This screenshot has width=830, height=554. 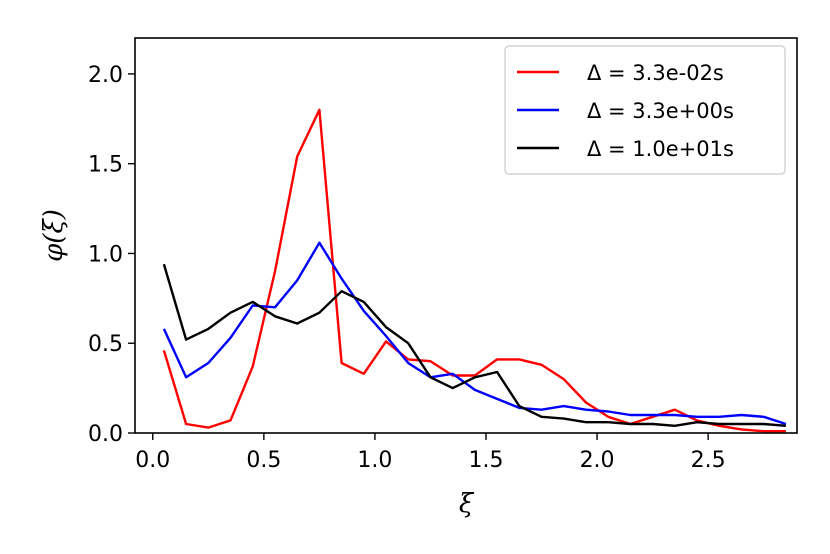 I want to click on legend-label: Δ = 1.0e+01s, so click(x=660, y=149).